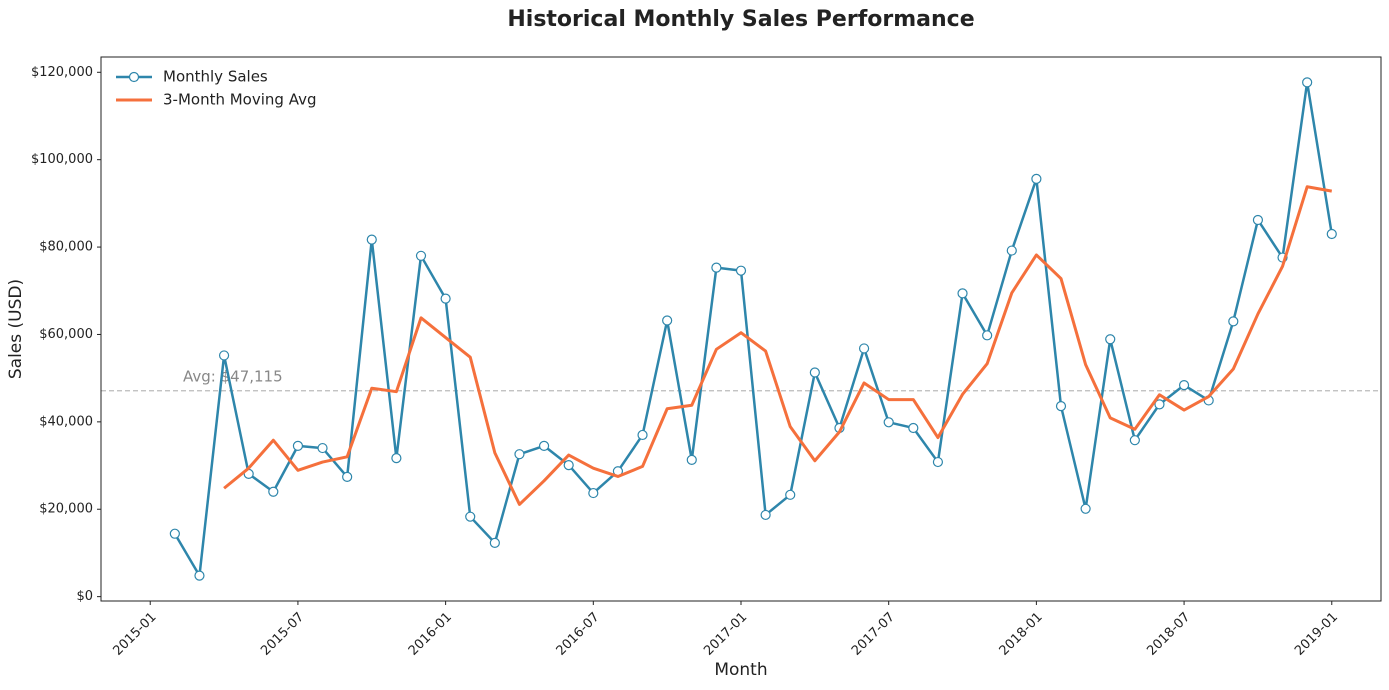  Describe the element at coordinates (66, 509) in the screenshot. I see `y-tick-label: $20,000` at that location.